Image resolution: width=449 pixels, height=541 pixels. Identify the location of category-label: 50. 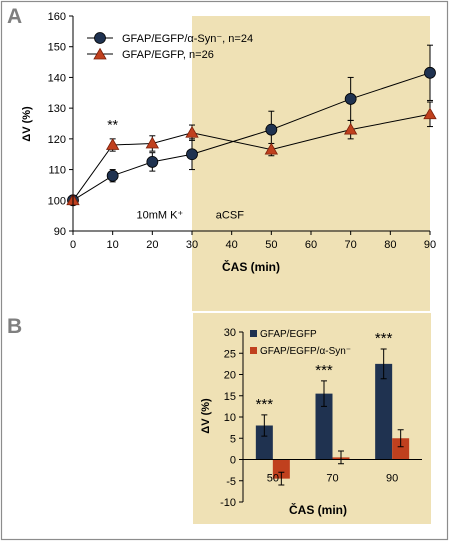
(273, 479).